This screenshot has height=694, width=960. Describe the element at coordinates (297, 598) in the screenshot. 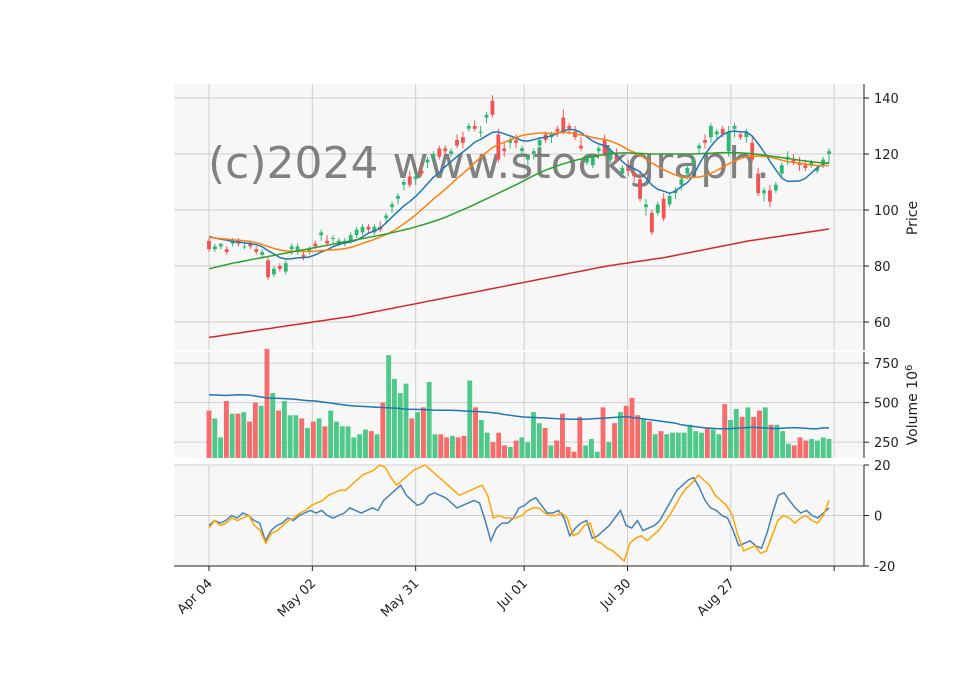

I see `x-tick-label: May 02` at that location.